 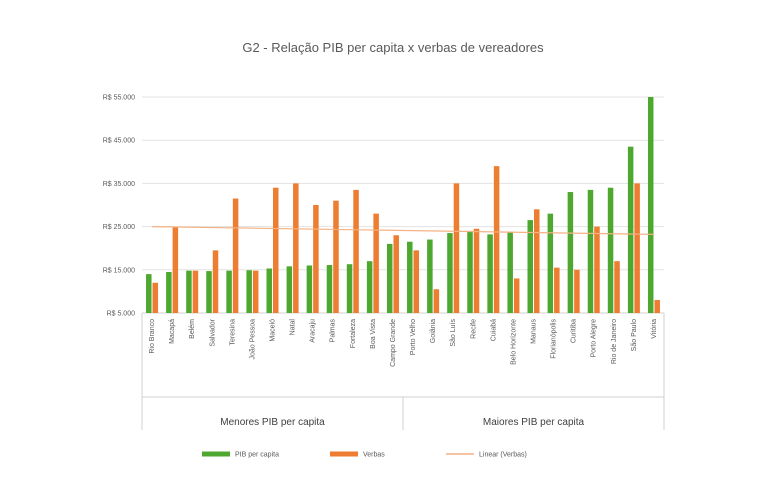 What do you see at coordinates (353, 333) in the screenshot?
I see `category-label: Fortaleza` at bounding box center [353, 333].